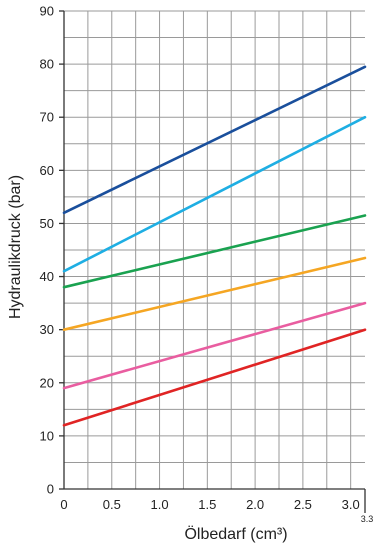 The image size is (373, 547). Describe the element at coordinates (47, 11) in the screenshot. I see `y-tick-label: 90` at that location.